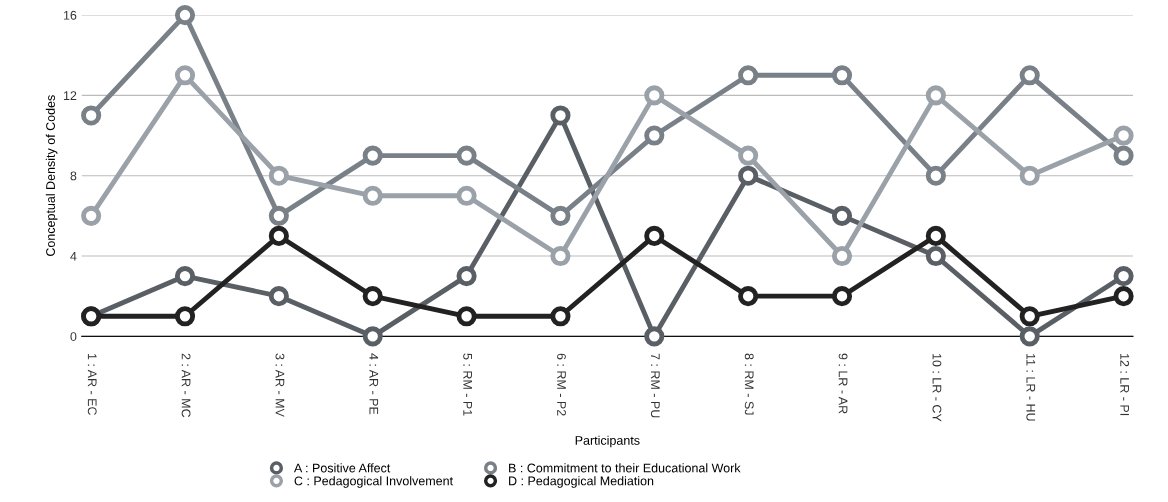 Image resolution: width=1168 pixels, height=502 pixels. Describe the element at coordinates (186, 385) in the screenshot. I see `x-tick-label: 2 : AR - MC` at that location.